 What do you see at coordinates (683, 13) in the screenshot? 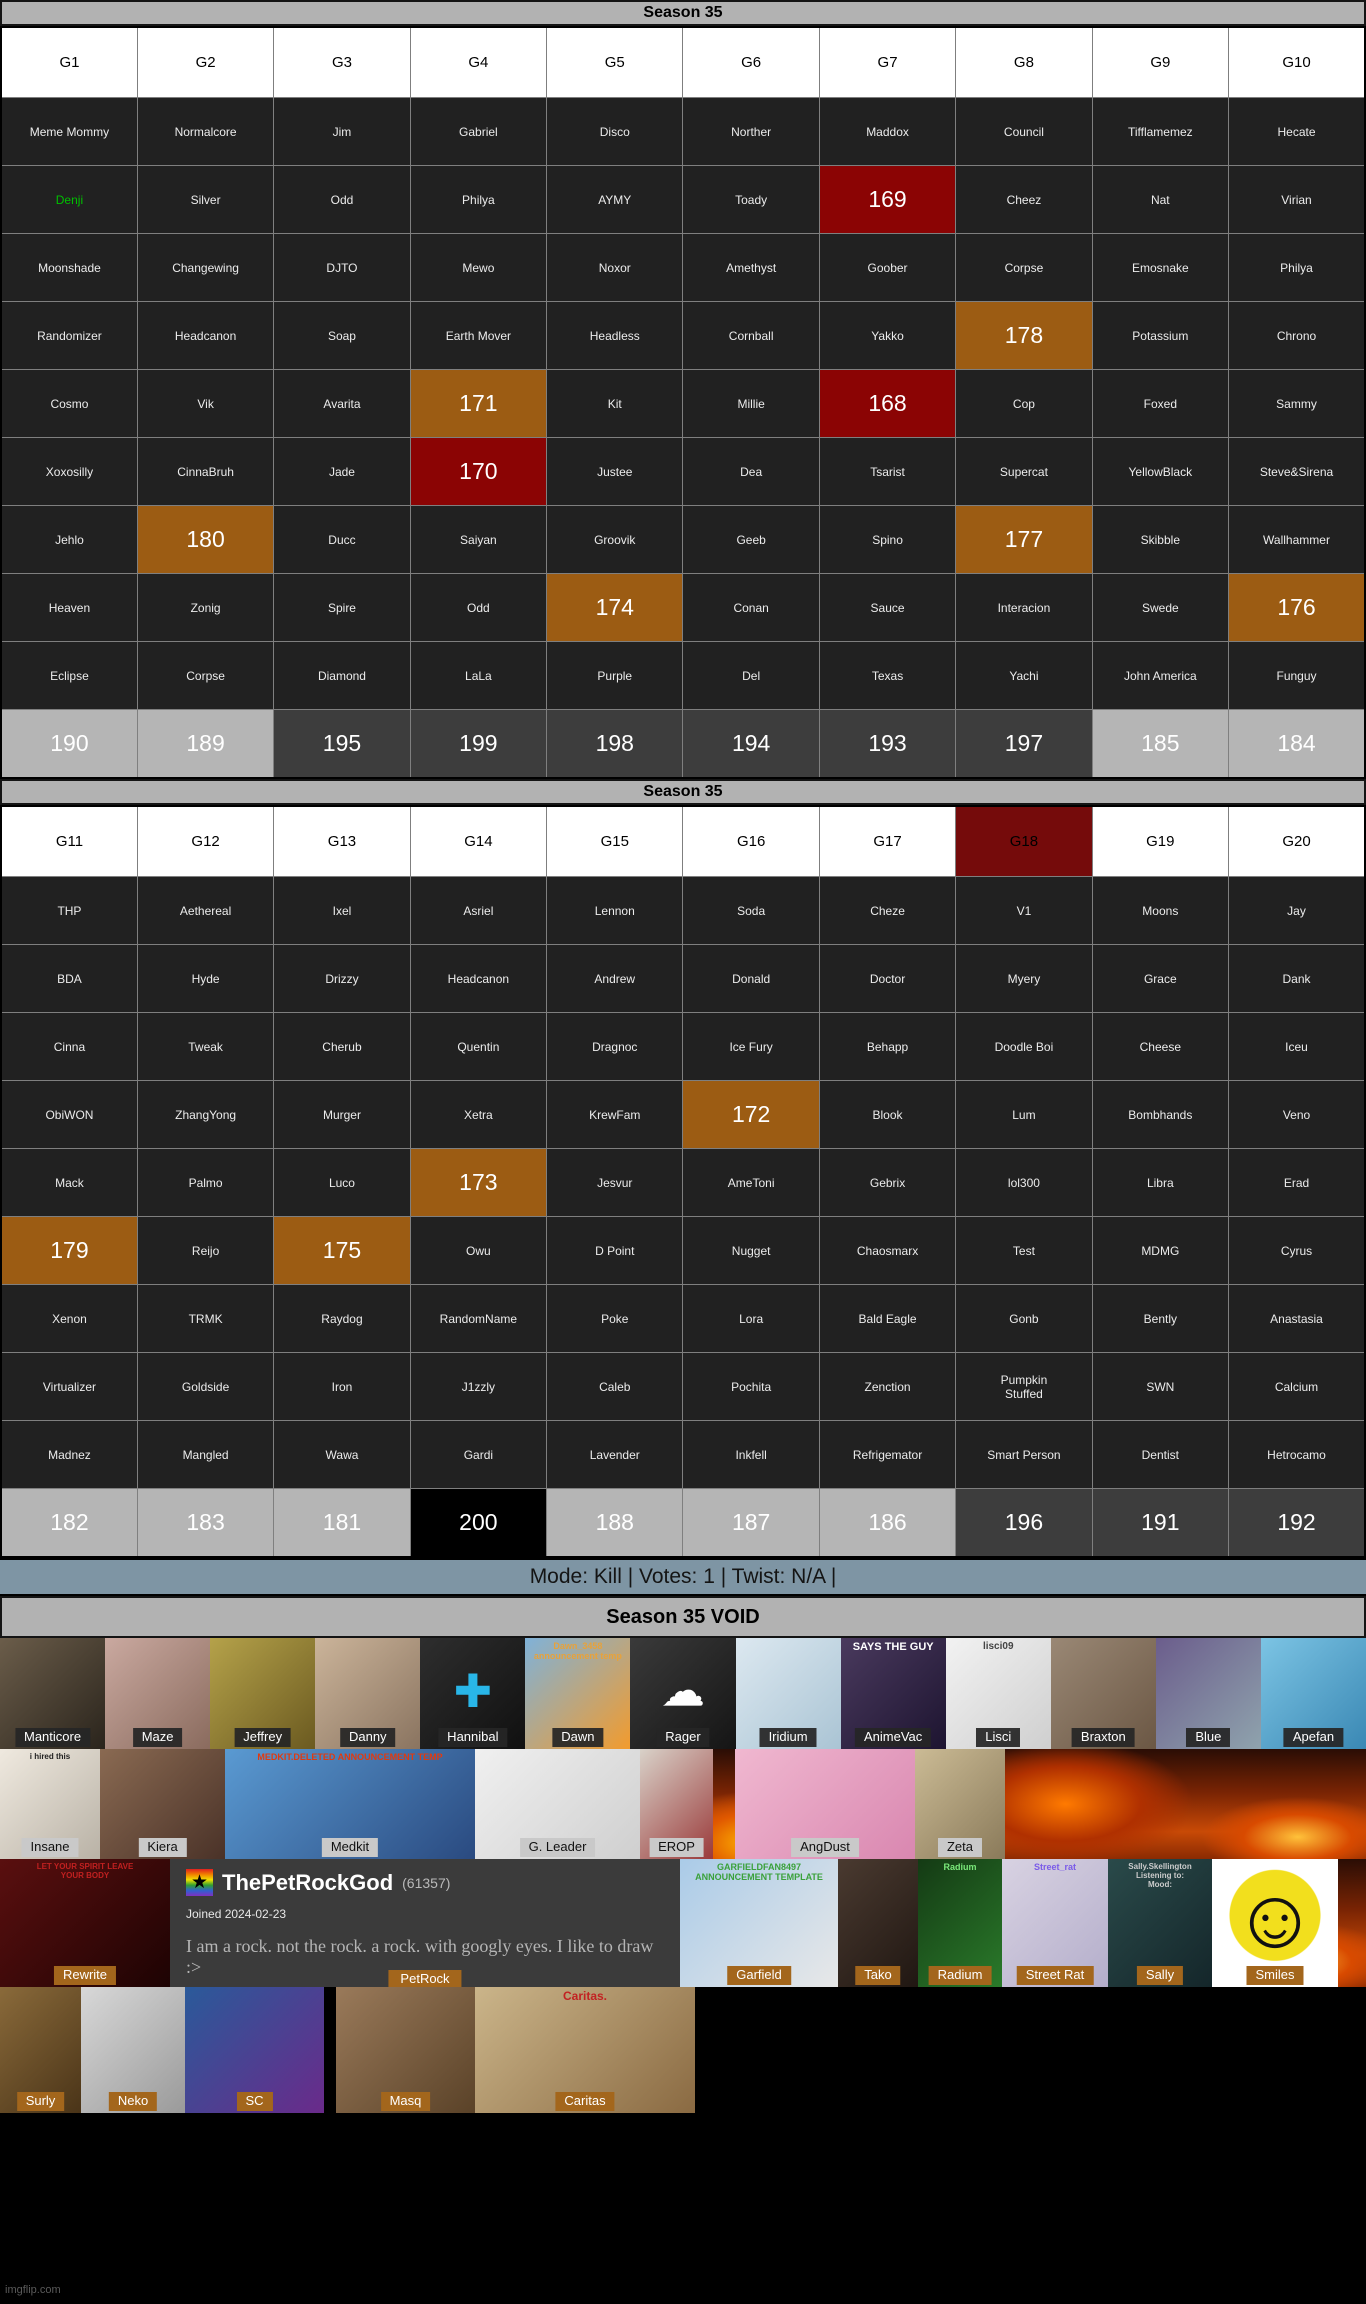
I see `season-1-header-bar: Season 35` at bounding box center [683, 13].